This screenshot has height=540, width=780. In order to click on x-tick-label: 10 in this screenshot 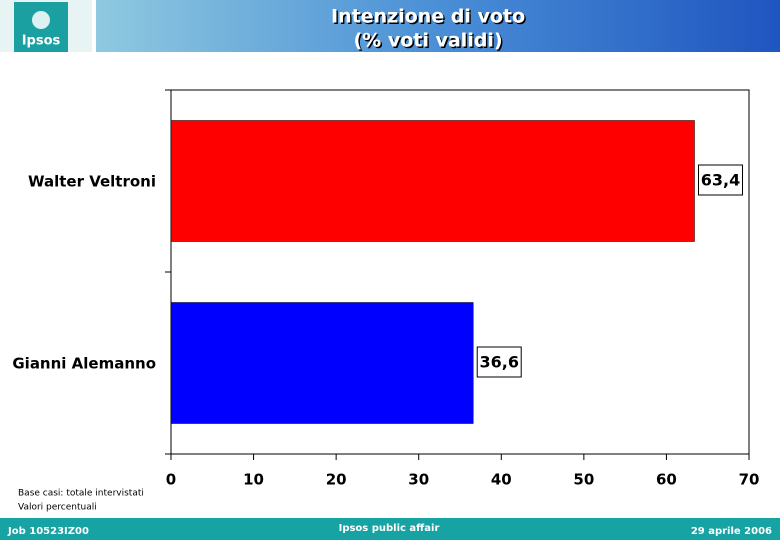, I will do `click(253, 480)`.